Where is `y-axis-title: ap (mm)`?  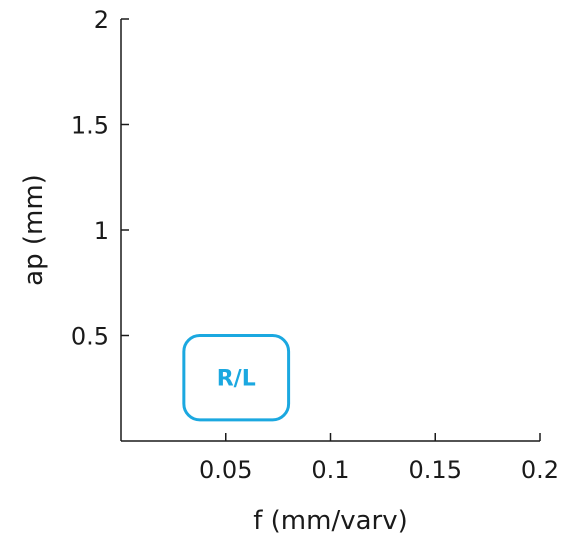 y-axis-title: ap (mm) is located at coordinates (34, 230).